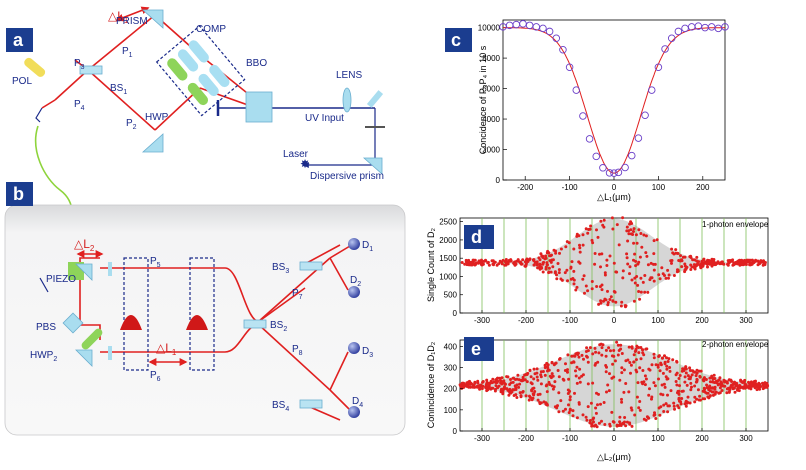 This screenshot has height=470, width=806. I want to click on chart-d-xtick-label: 300, so click(746, 320).